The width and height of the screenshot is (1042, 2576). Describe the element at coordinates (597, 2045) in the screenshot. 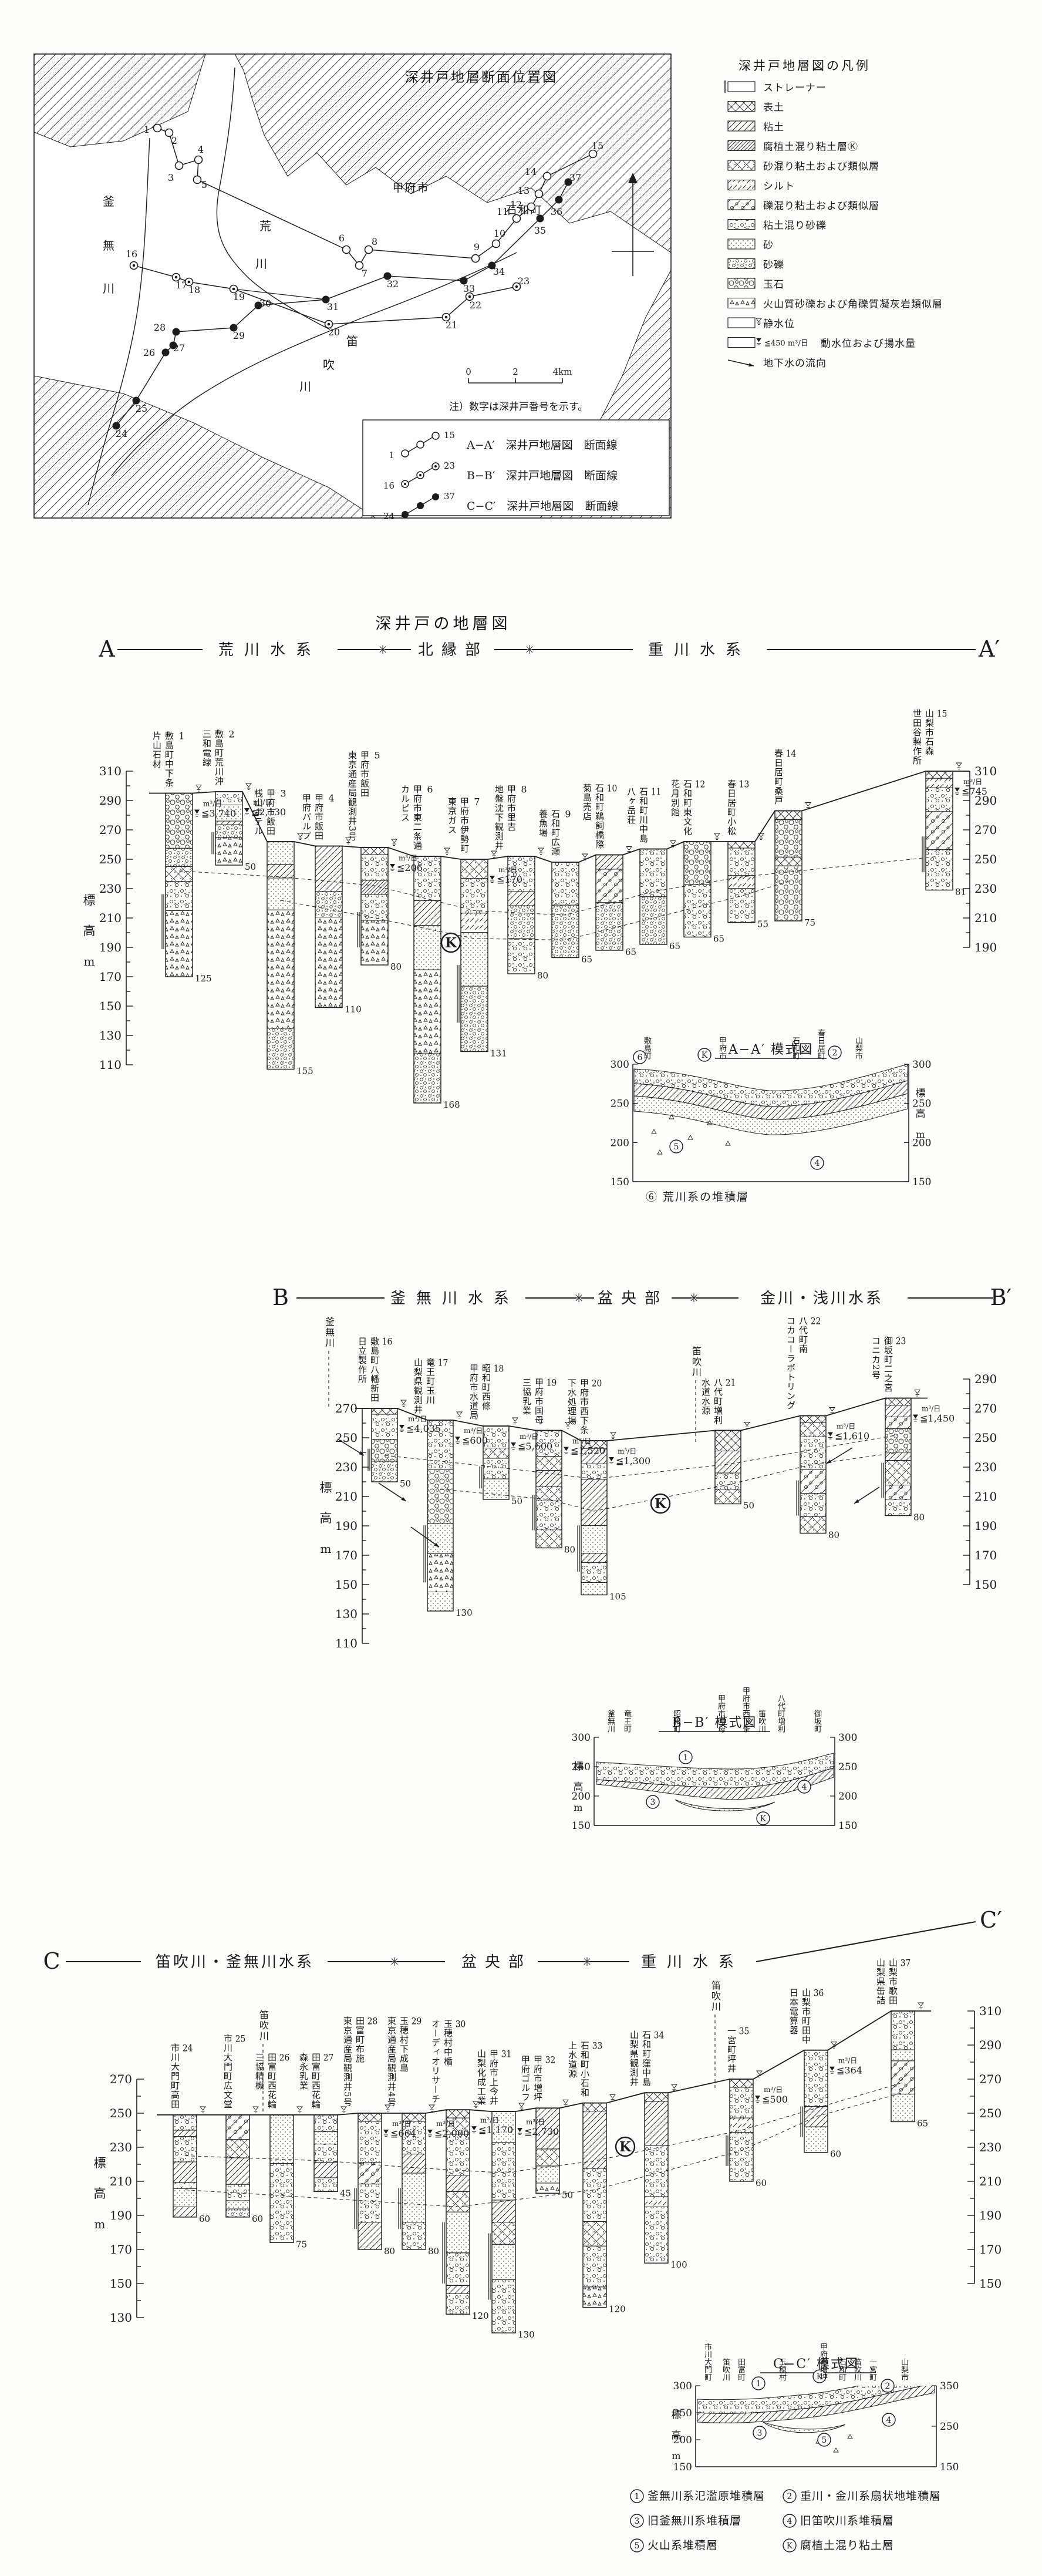

I see `well-number: 33` at that location.